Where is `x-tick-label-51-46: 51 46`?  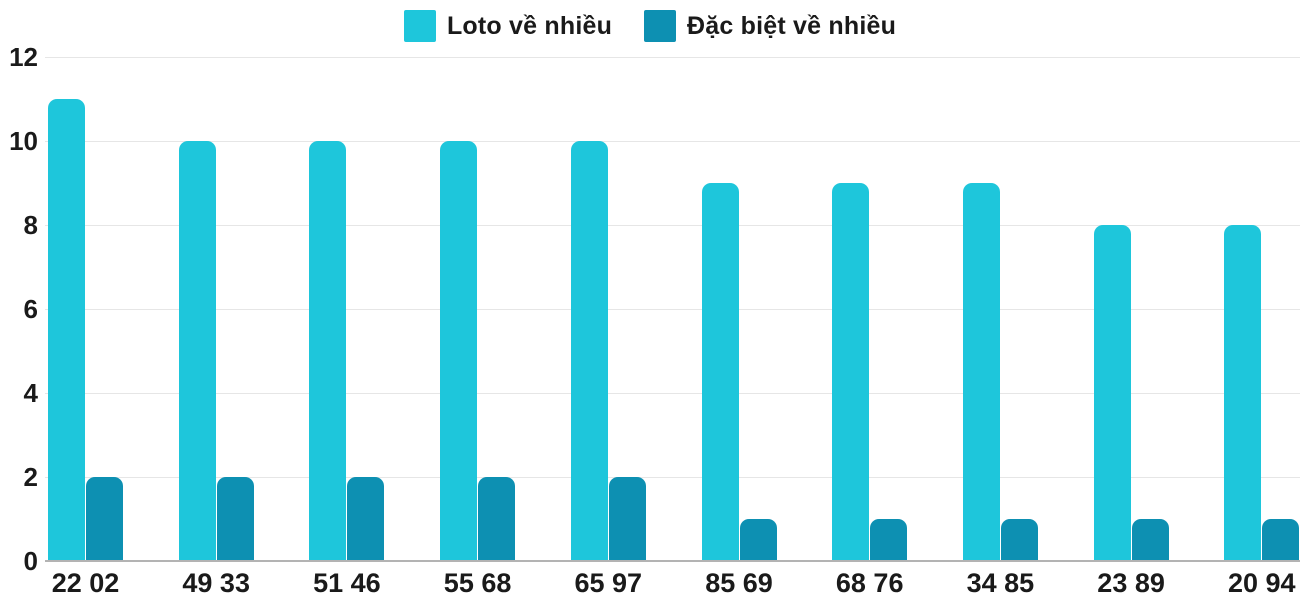
x-tick-label-51-46: 51 46 is located at coordinates (347, 583).